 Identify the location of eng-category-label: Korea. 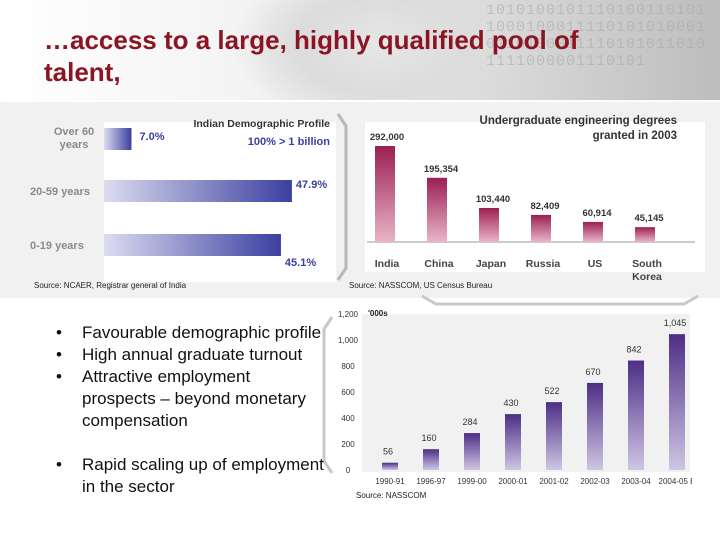
(647, 277).